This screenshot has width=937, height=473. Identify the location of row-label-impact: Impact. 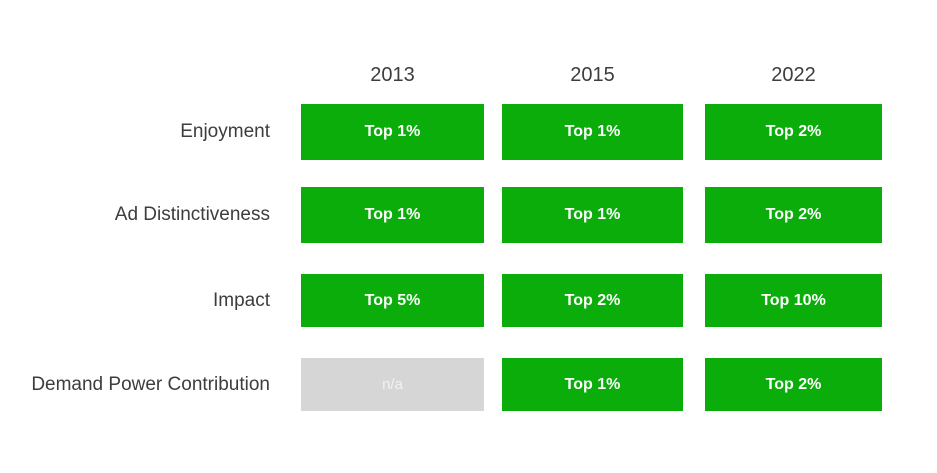
(241, 300).